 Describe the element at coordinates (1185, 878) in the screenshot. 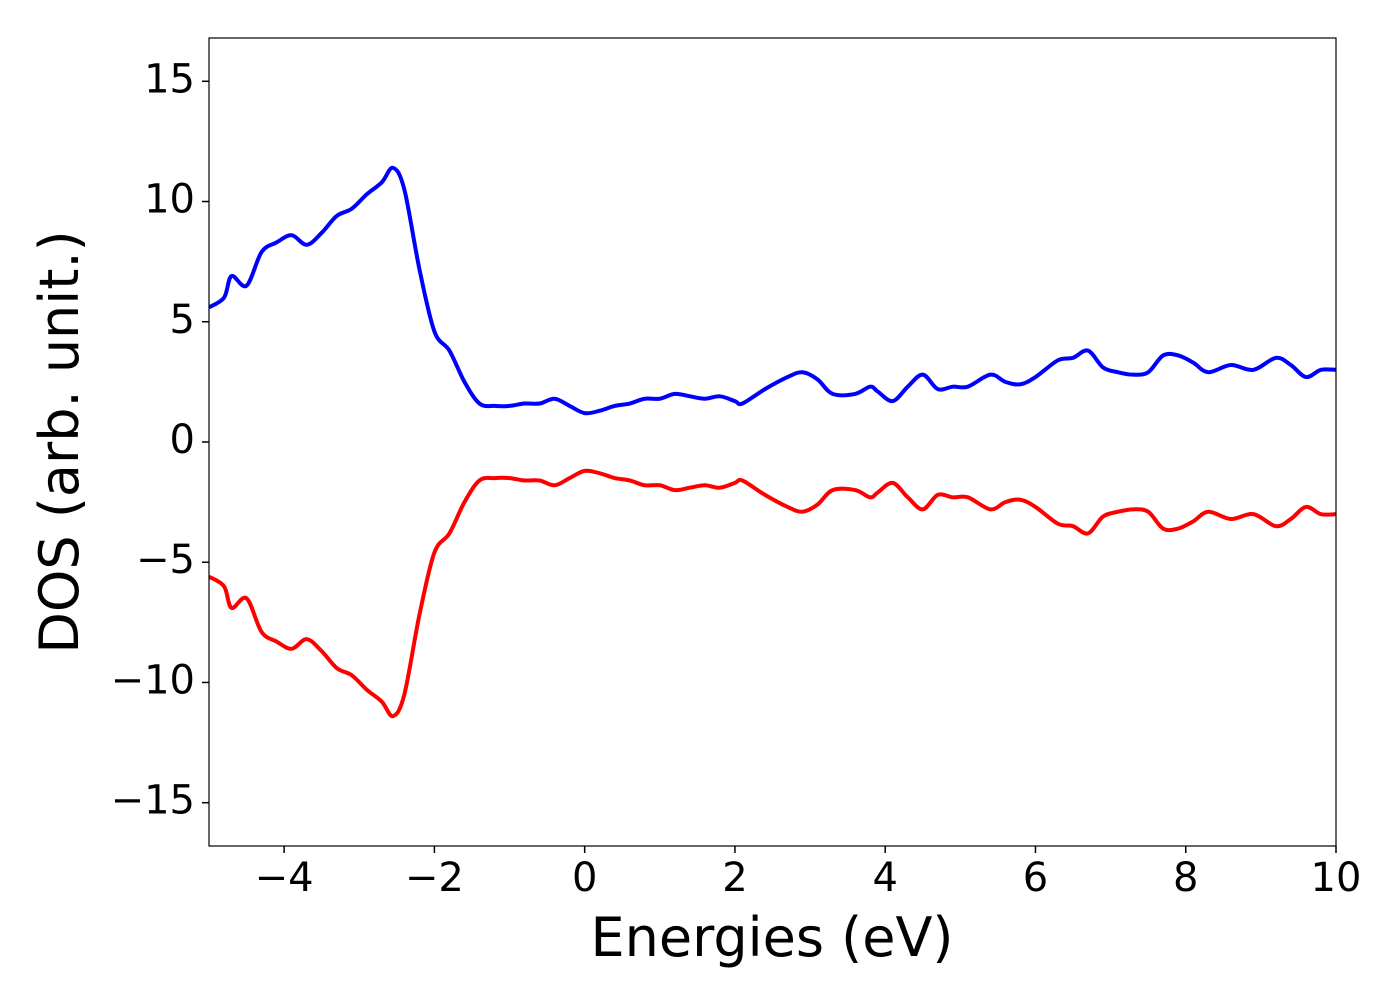

I see `x-tick-label: 8` at that location.